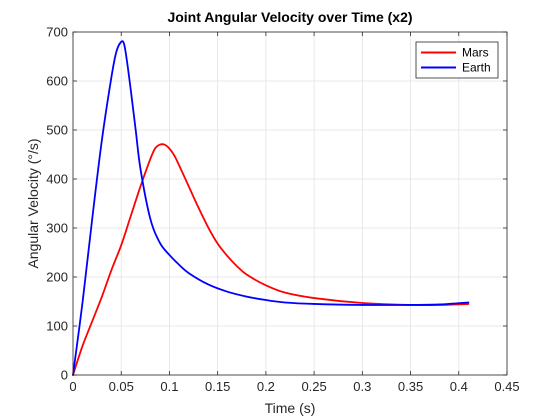  I want to click on y-tick-label: 700, so click(57, 32).